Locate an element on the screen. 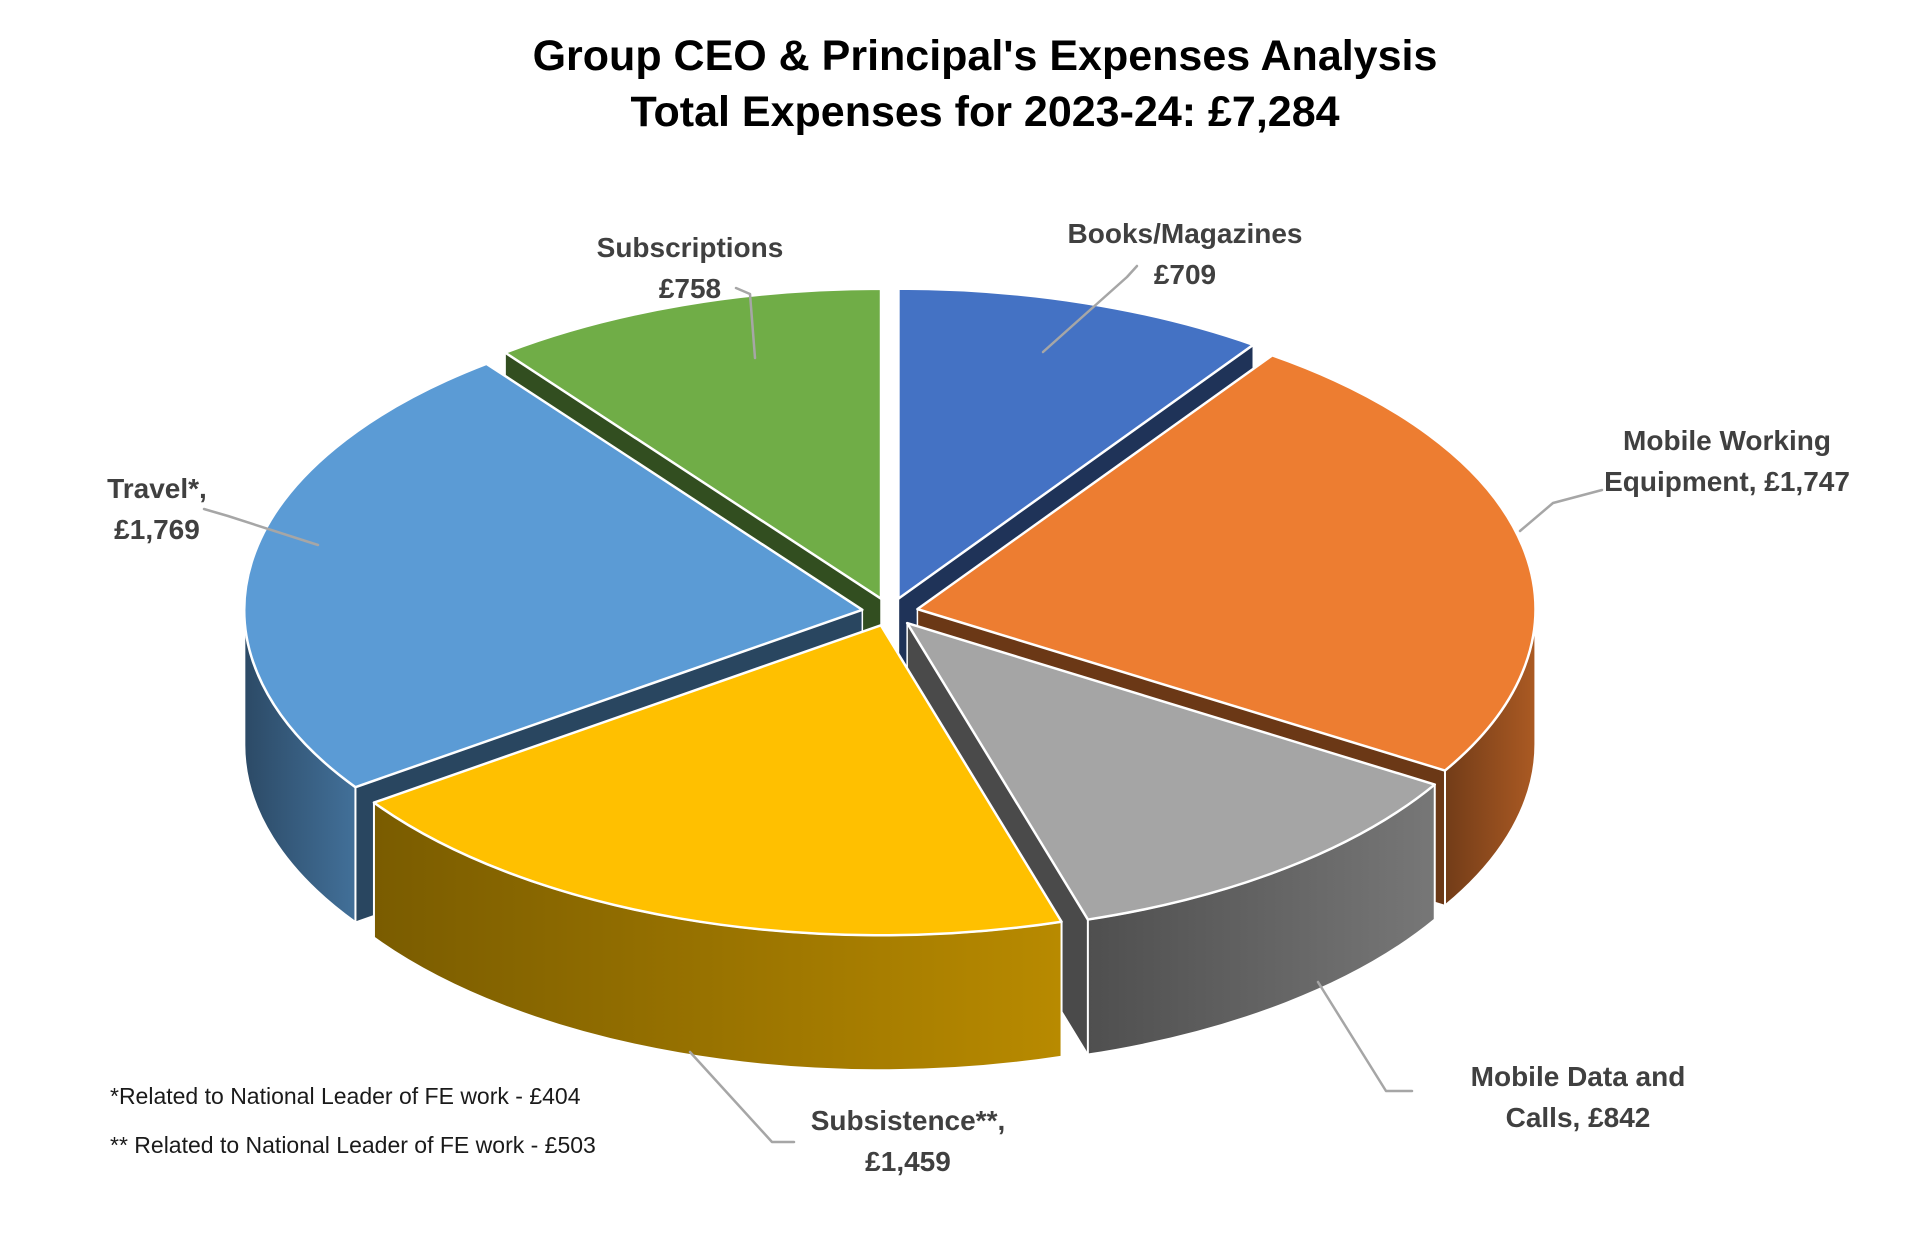 The height and width of the screenshot is (1245, 1920). slice-label-travel-line2: £1,769 is located at coordinates (157, 529).